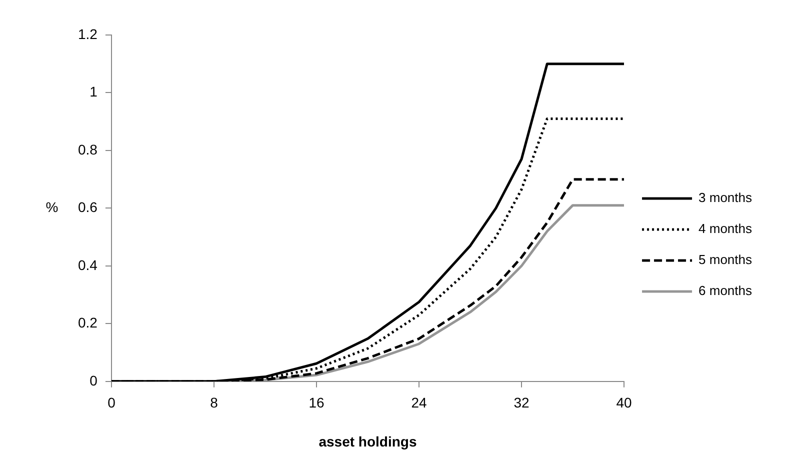 The image size is (792, 465). What do you see at coordinates (367, 441) in the screenshot?
I see `x-axis-title: asset holdings` at bounding box center [367, 441].